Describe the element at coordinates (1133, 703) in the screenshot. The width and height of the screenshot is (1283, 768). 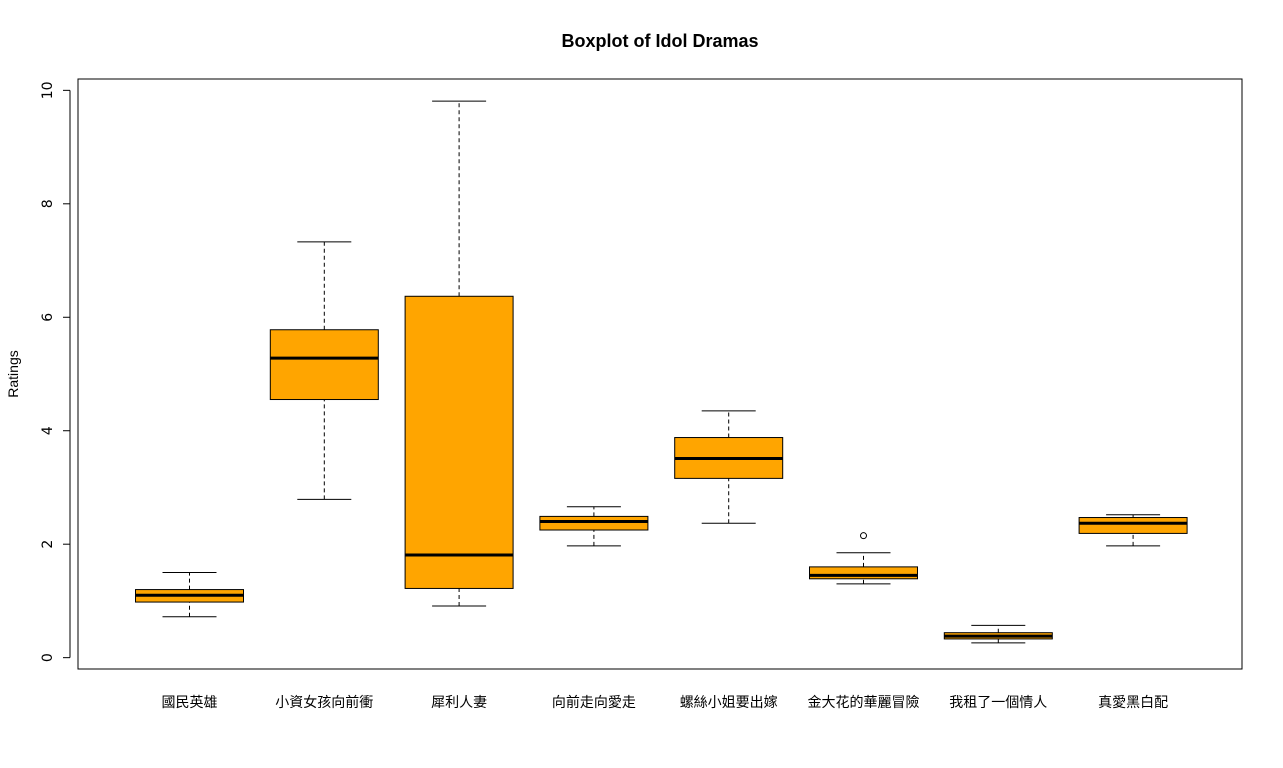
I see `category-label: 真愛黑白配` at that location.